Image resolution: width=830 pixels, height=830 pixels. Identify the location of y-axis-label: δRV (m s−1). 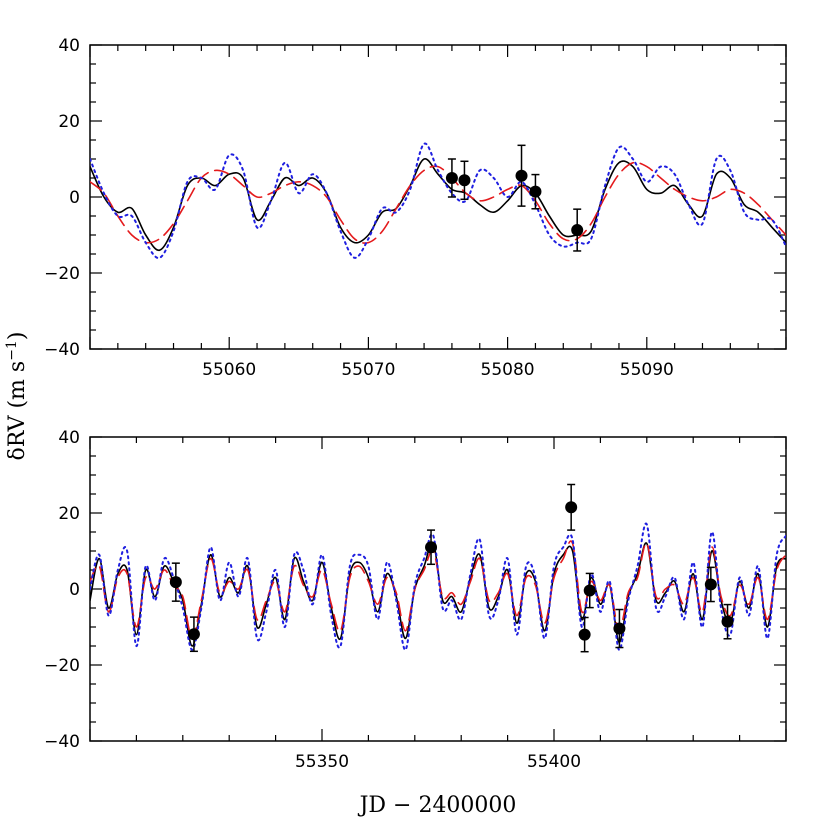
(17, 396).